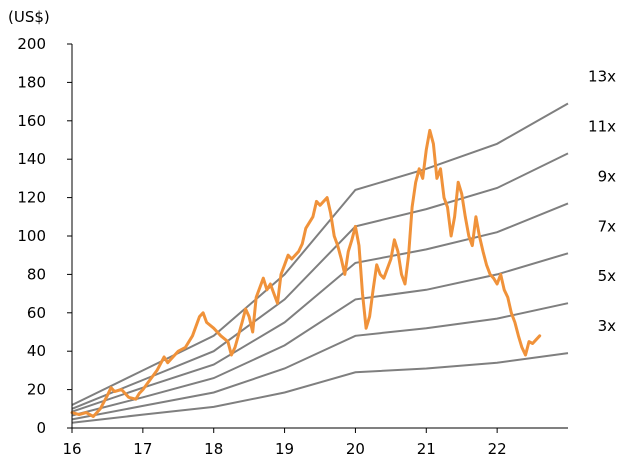 The width and height of the screenshot is (639, 460). I want to click on y-tick-label: 80, so click(36, 274).